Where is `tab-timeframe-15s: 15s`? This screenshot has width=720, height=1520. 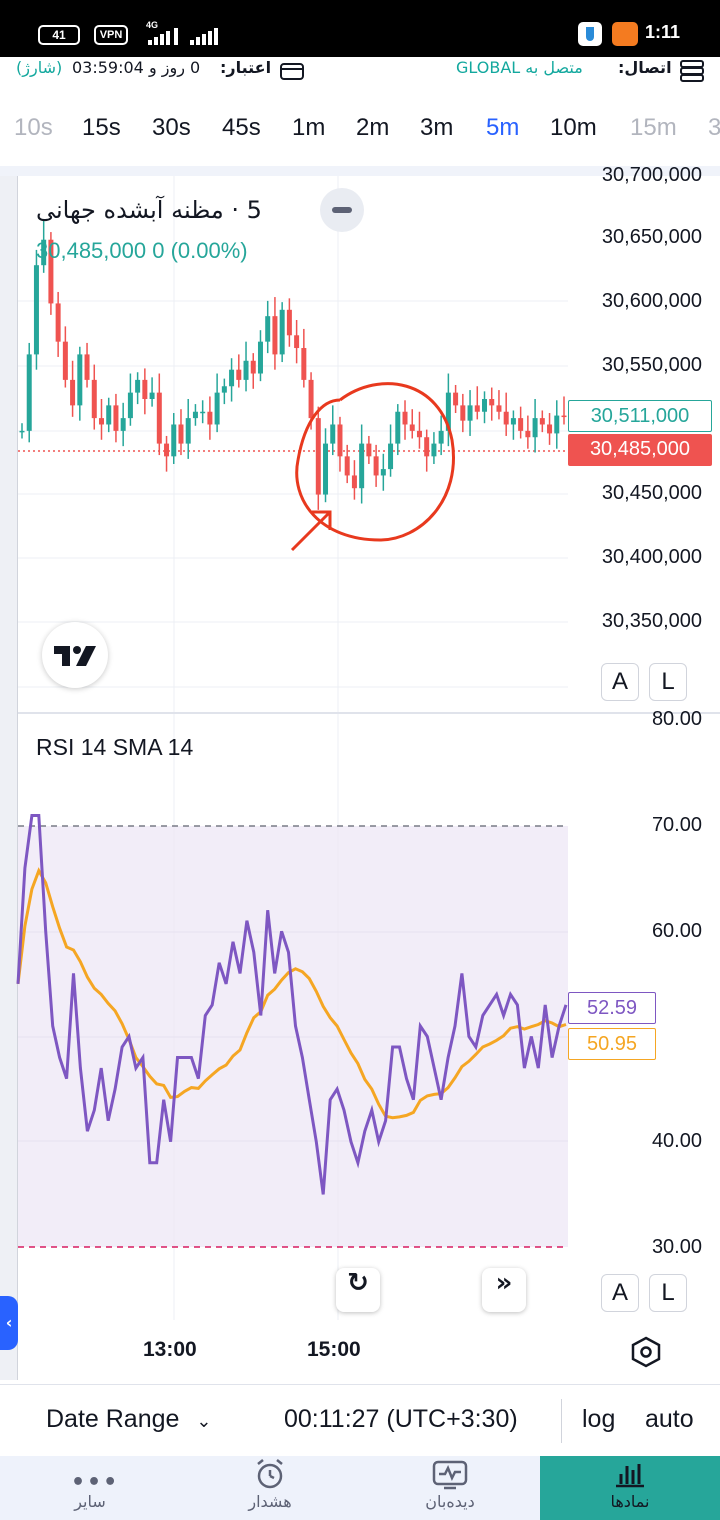
tab-timeframe-15s: 15s is located at coordinates (101, 127).